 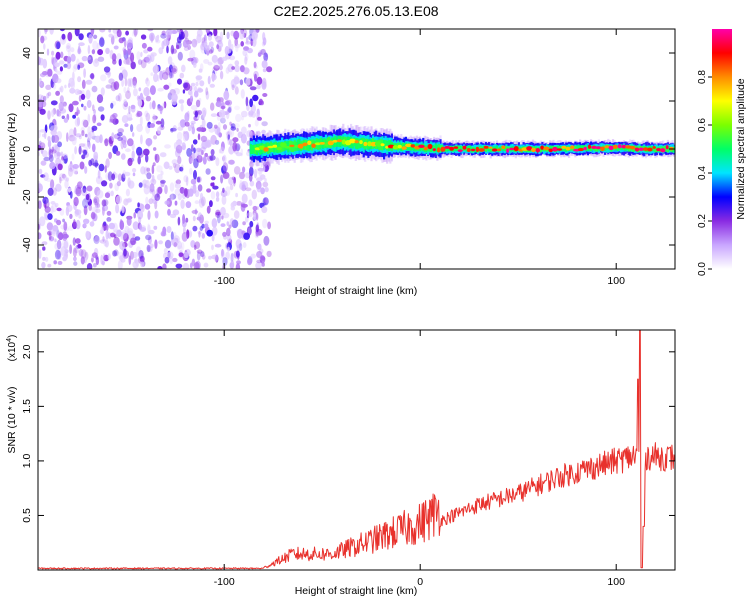 What do you see at coordinates (741, 148) in the screenshot?
I see `colorbar-label: Normalized spectral amplitude` at bounding box center [741, 148].